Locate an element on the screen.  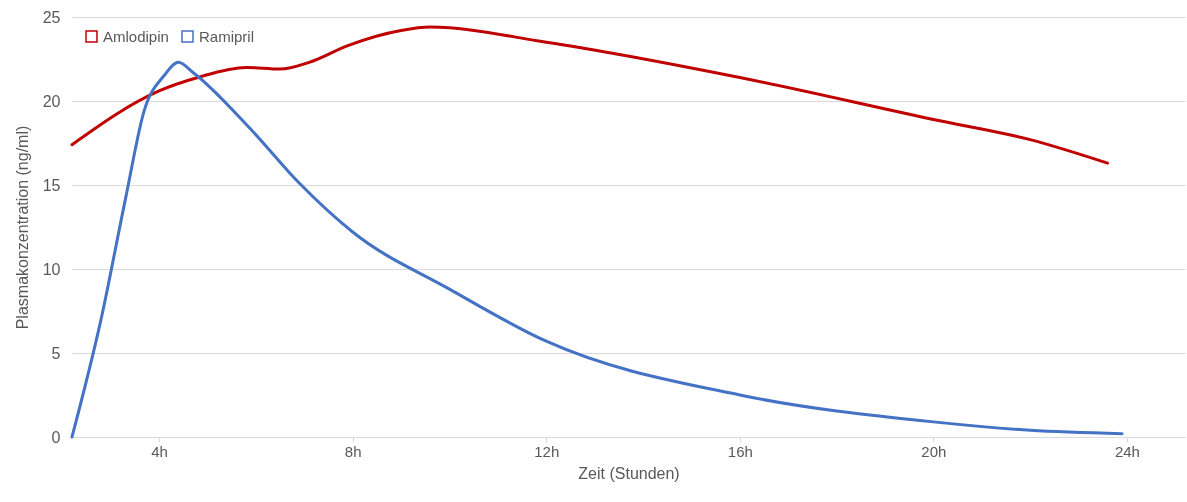
y-tick-label: 25 is located at coordinates (51, 17).